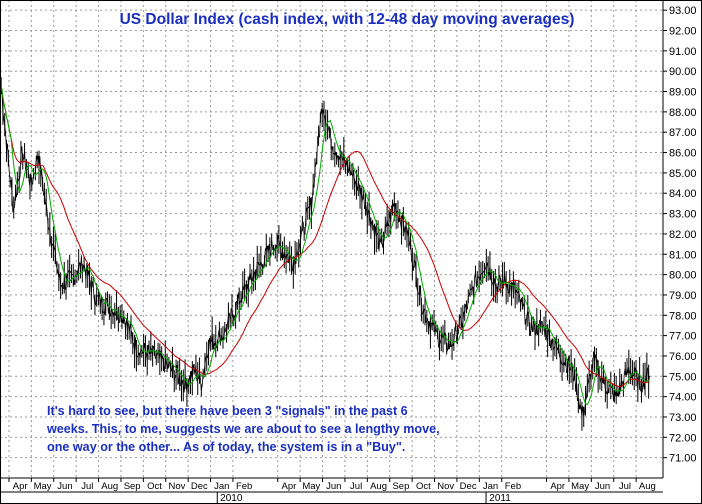 This screenshot has width=702, height=504. Describe the element at coordinates (683, 52) in the screenshot. I see `y-tick-label: 91.00` at that location.